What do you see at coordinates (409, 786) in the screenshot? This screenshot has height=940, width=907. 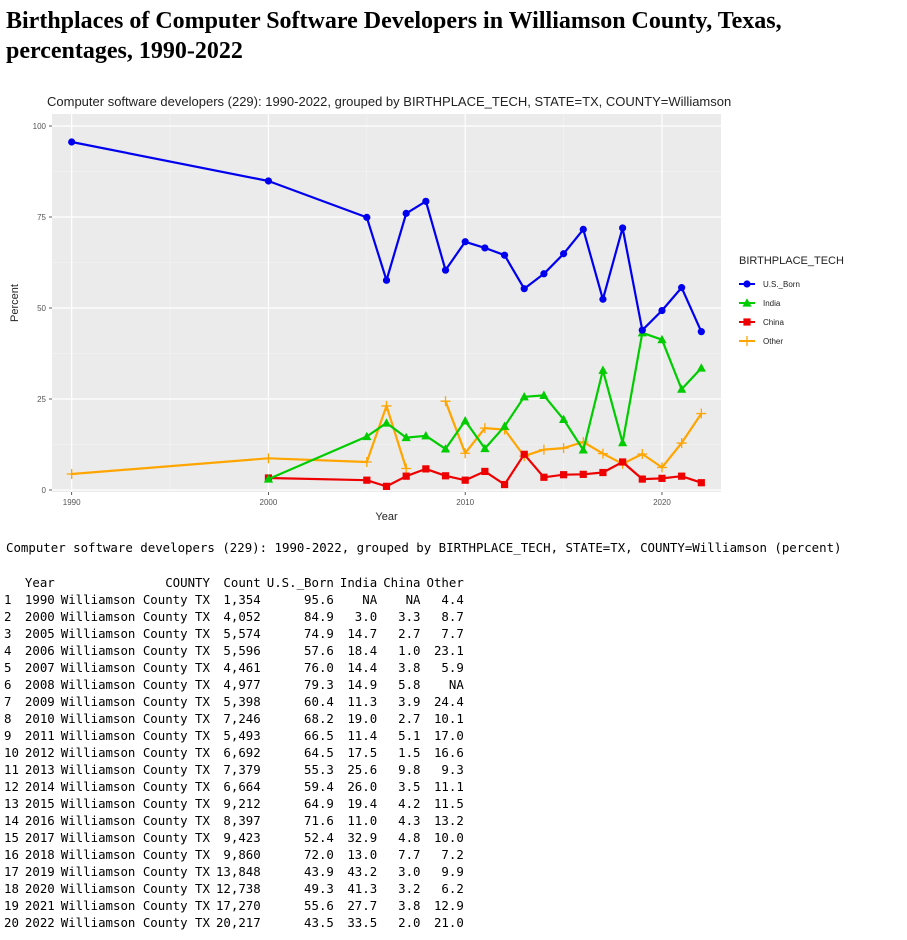 I see `table-cell: 3.5` at bounding box center [409, 786].